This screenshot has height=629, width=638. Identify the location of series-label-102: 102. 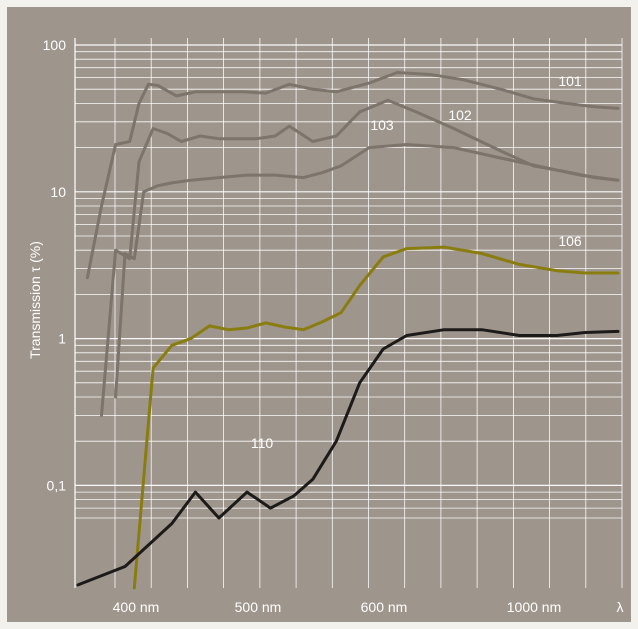
(460, 115).